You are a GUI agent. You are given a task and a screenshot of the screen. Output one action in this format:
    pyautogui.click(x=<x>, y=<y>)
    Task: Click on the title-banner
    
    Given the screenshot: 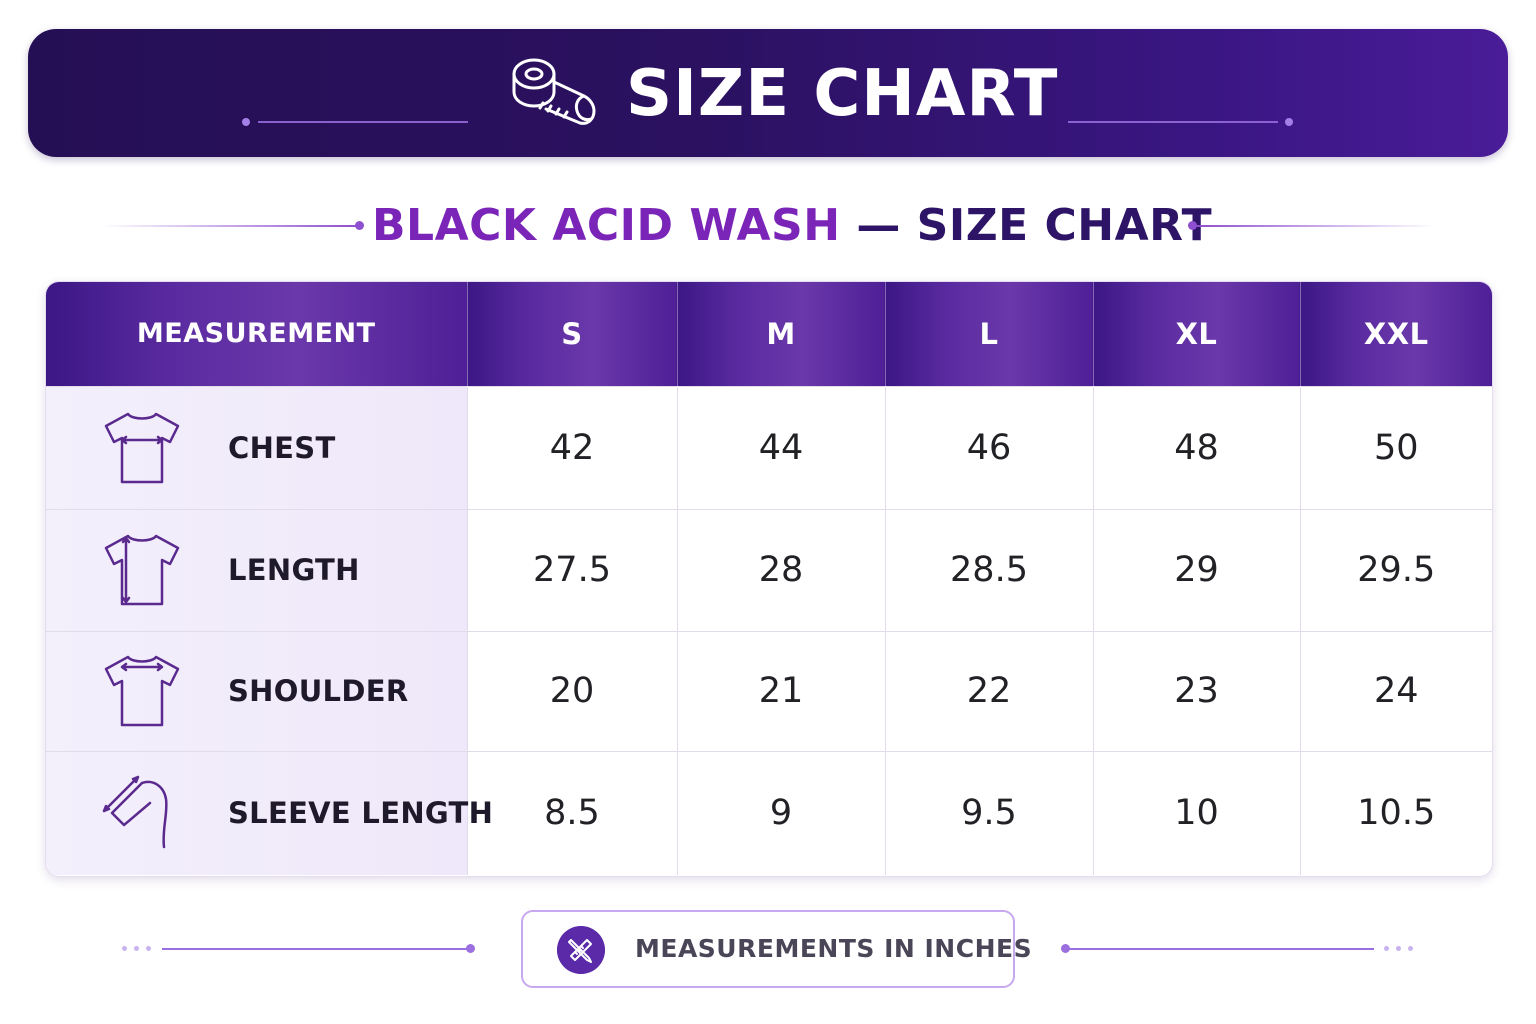 What is the action you would take?
    pyautogui.click(x=768, y=93)
    